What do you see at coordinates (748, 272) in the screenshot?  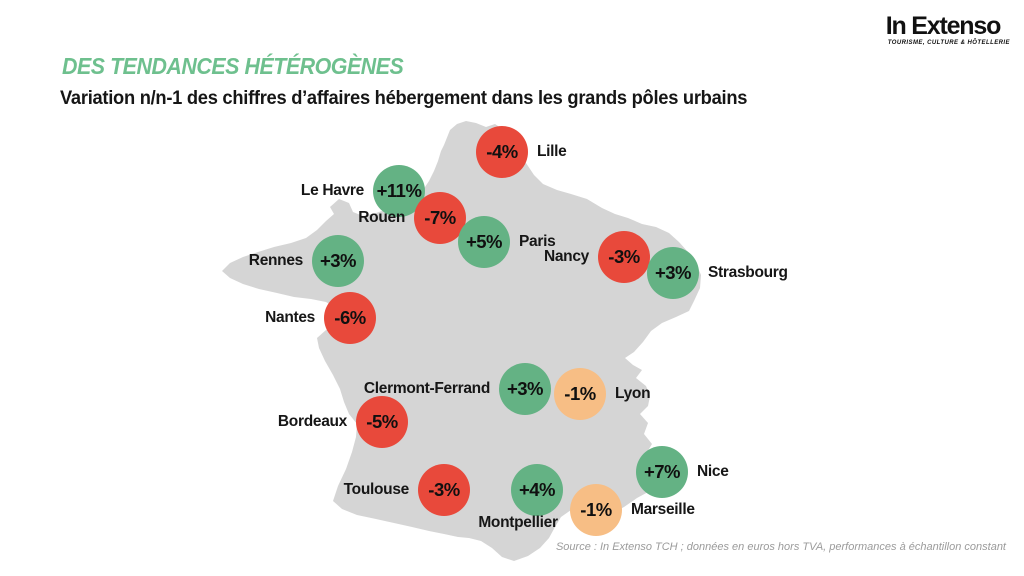 I see `city-label: Strasbourg` at bounding box center [748, 272].